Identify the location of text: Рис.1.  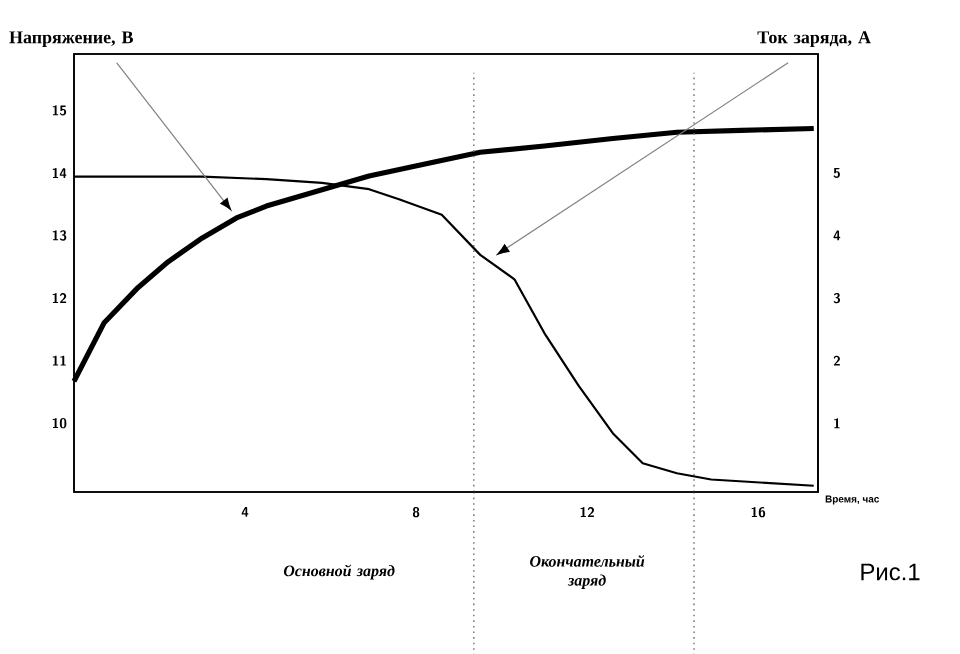
(890, 572).